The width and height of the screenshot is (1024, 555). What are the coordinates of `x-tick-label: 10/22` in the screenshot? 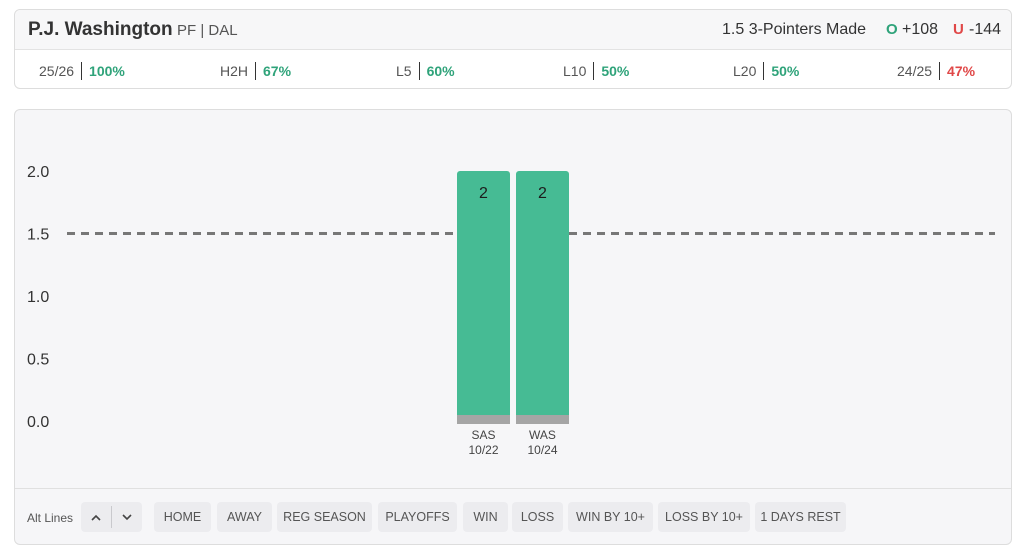 It's located at (483, 450).